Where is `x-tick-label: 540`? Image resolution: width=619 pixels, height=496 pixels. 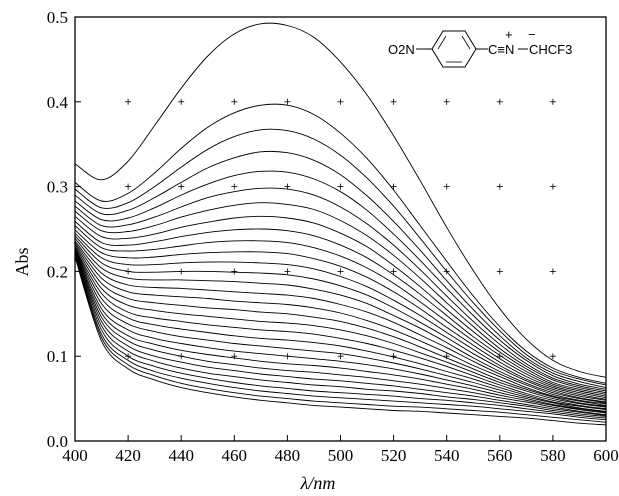 x-tick-label: 540 is located at coordinates (447, 455).